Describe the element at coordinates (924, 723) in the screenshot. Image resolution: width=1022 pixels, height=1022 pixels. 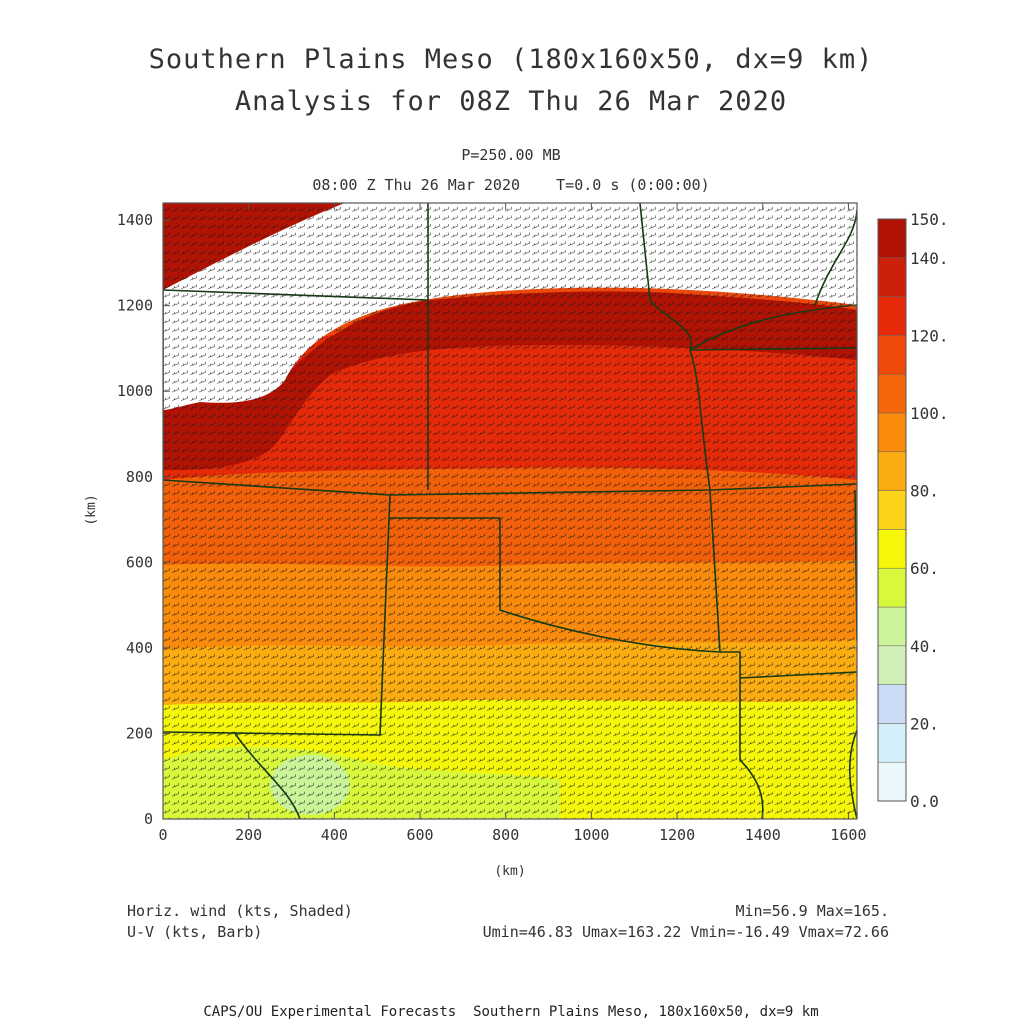
I see `colorbar-label: 20.` at that location.